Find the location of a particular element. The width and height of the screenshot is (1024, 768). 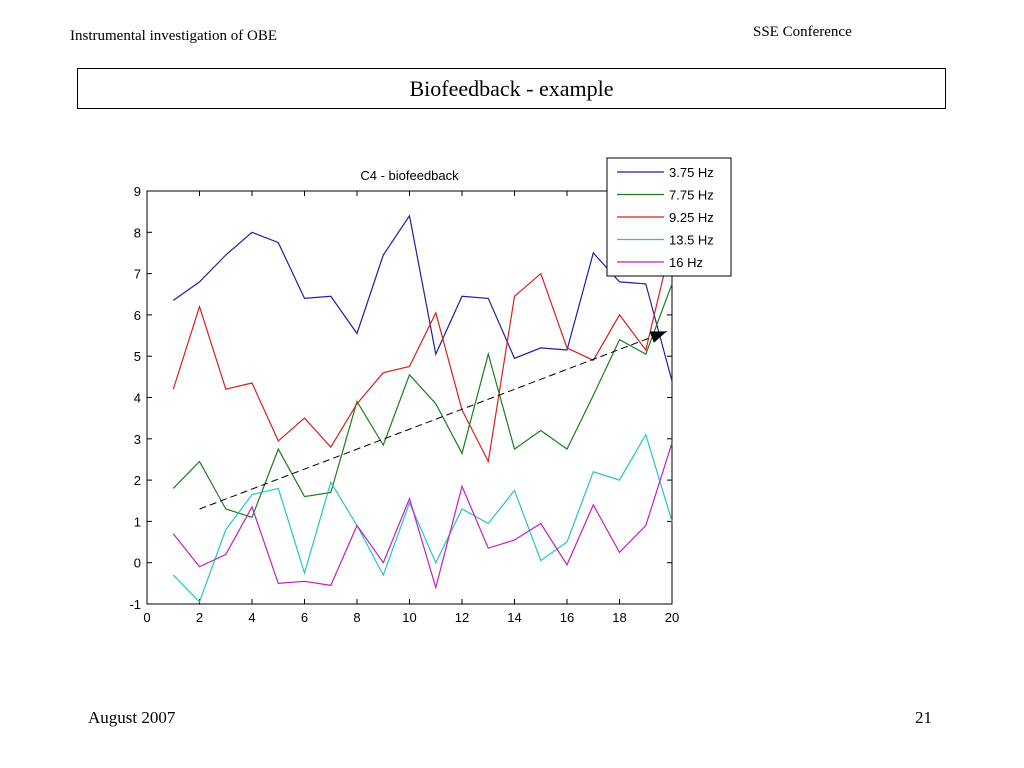

footer-date: August 2007 is located at coordinates (132, 717).